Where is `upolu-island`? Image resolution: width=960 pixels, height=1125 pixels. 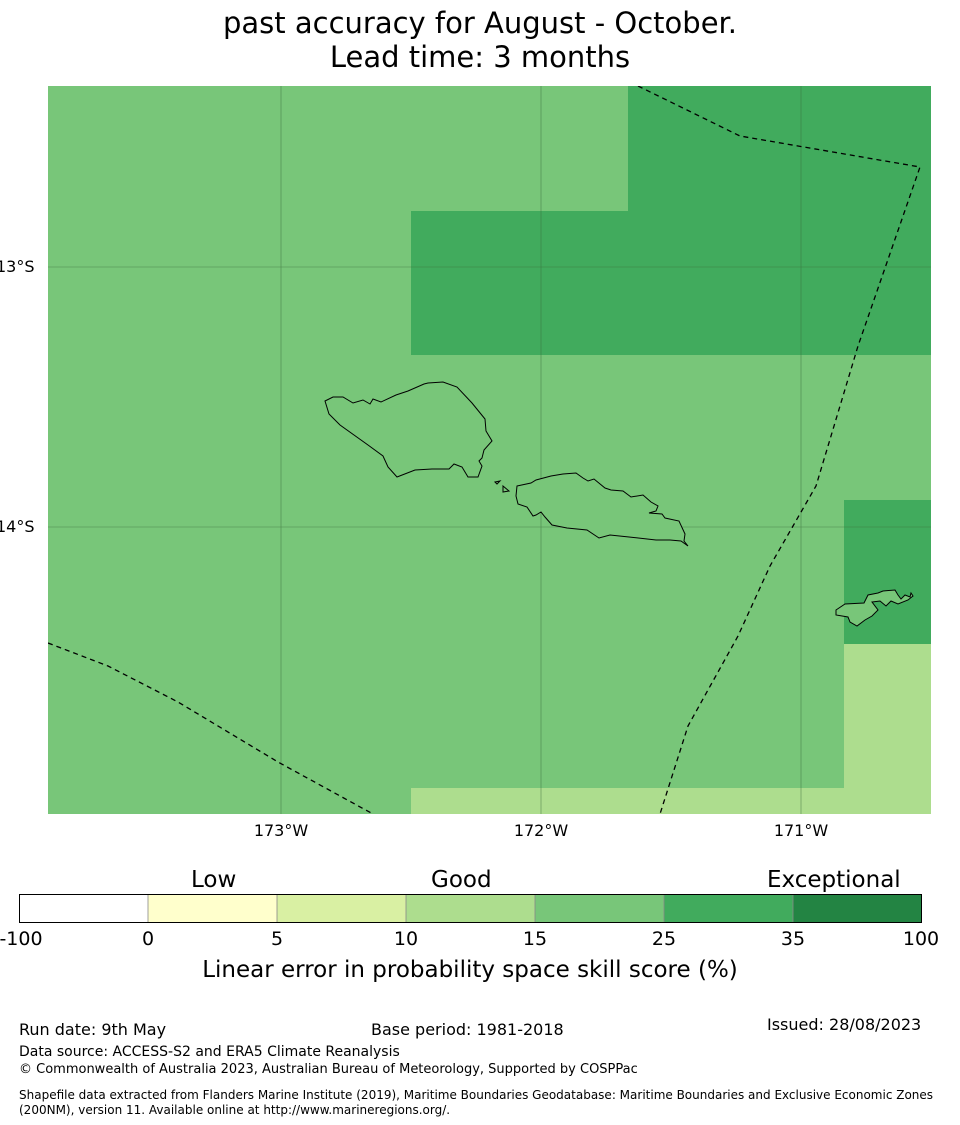 upolu-island is located at coordinates (602, 509).